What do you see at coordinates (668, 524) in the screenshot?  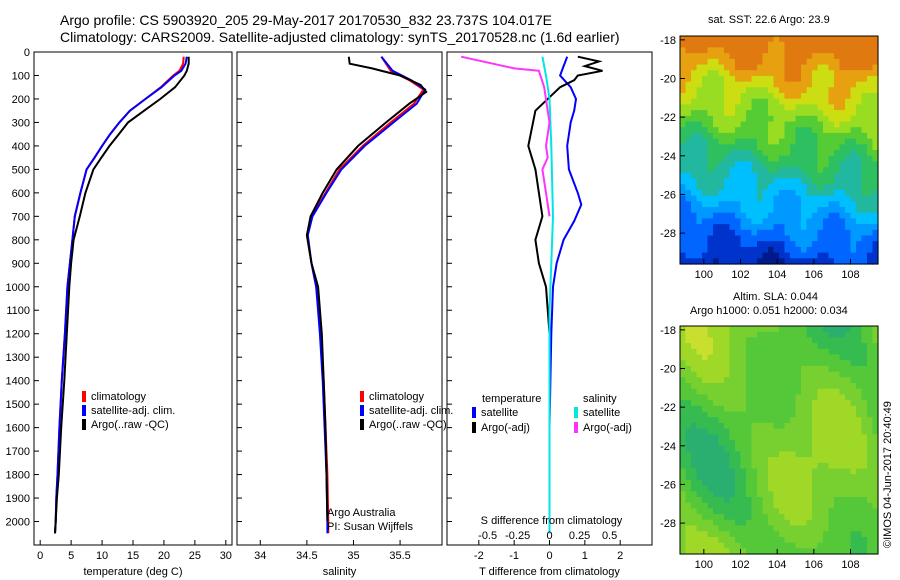 I see `map-y-tick-label: -28` at bounding box center [668, 524].